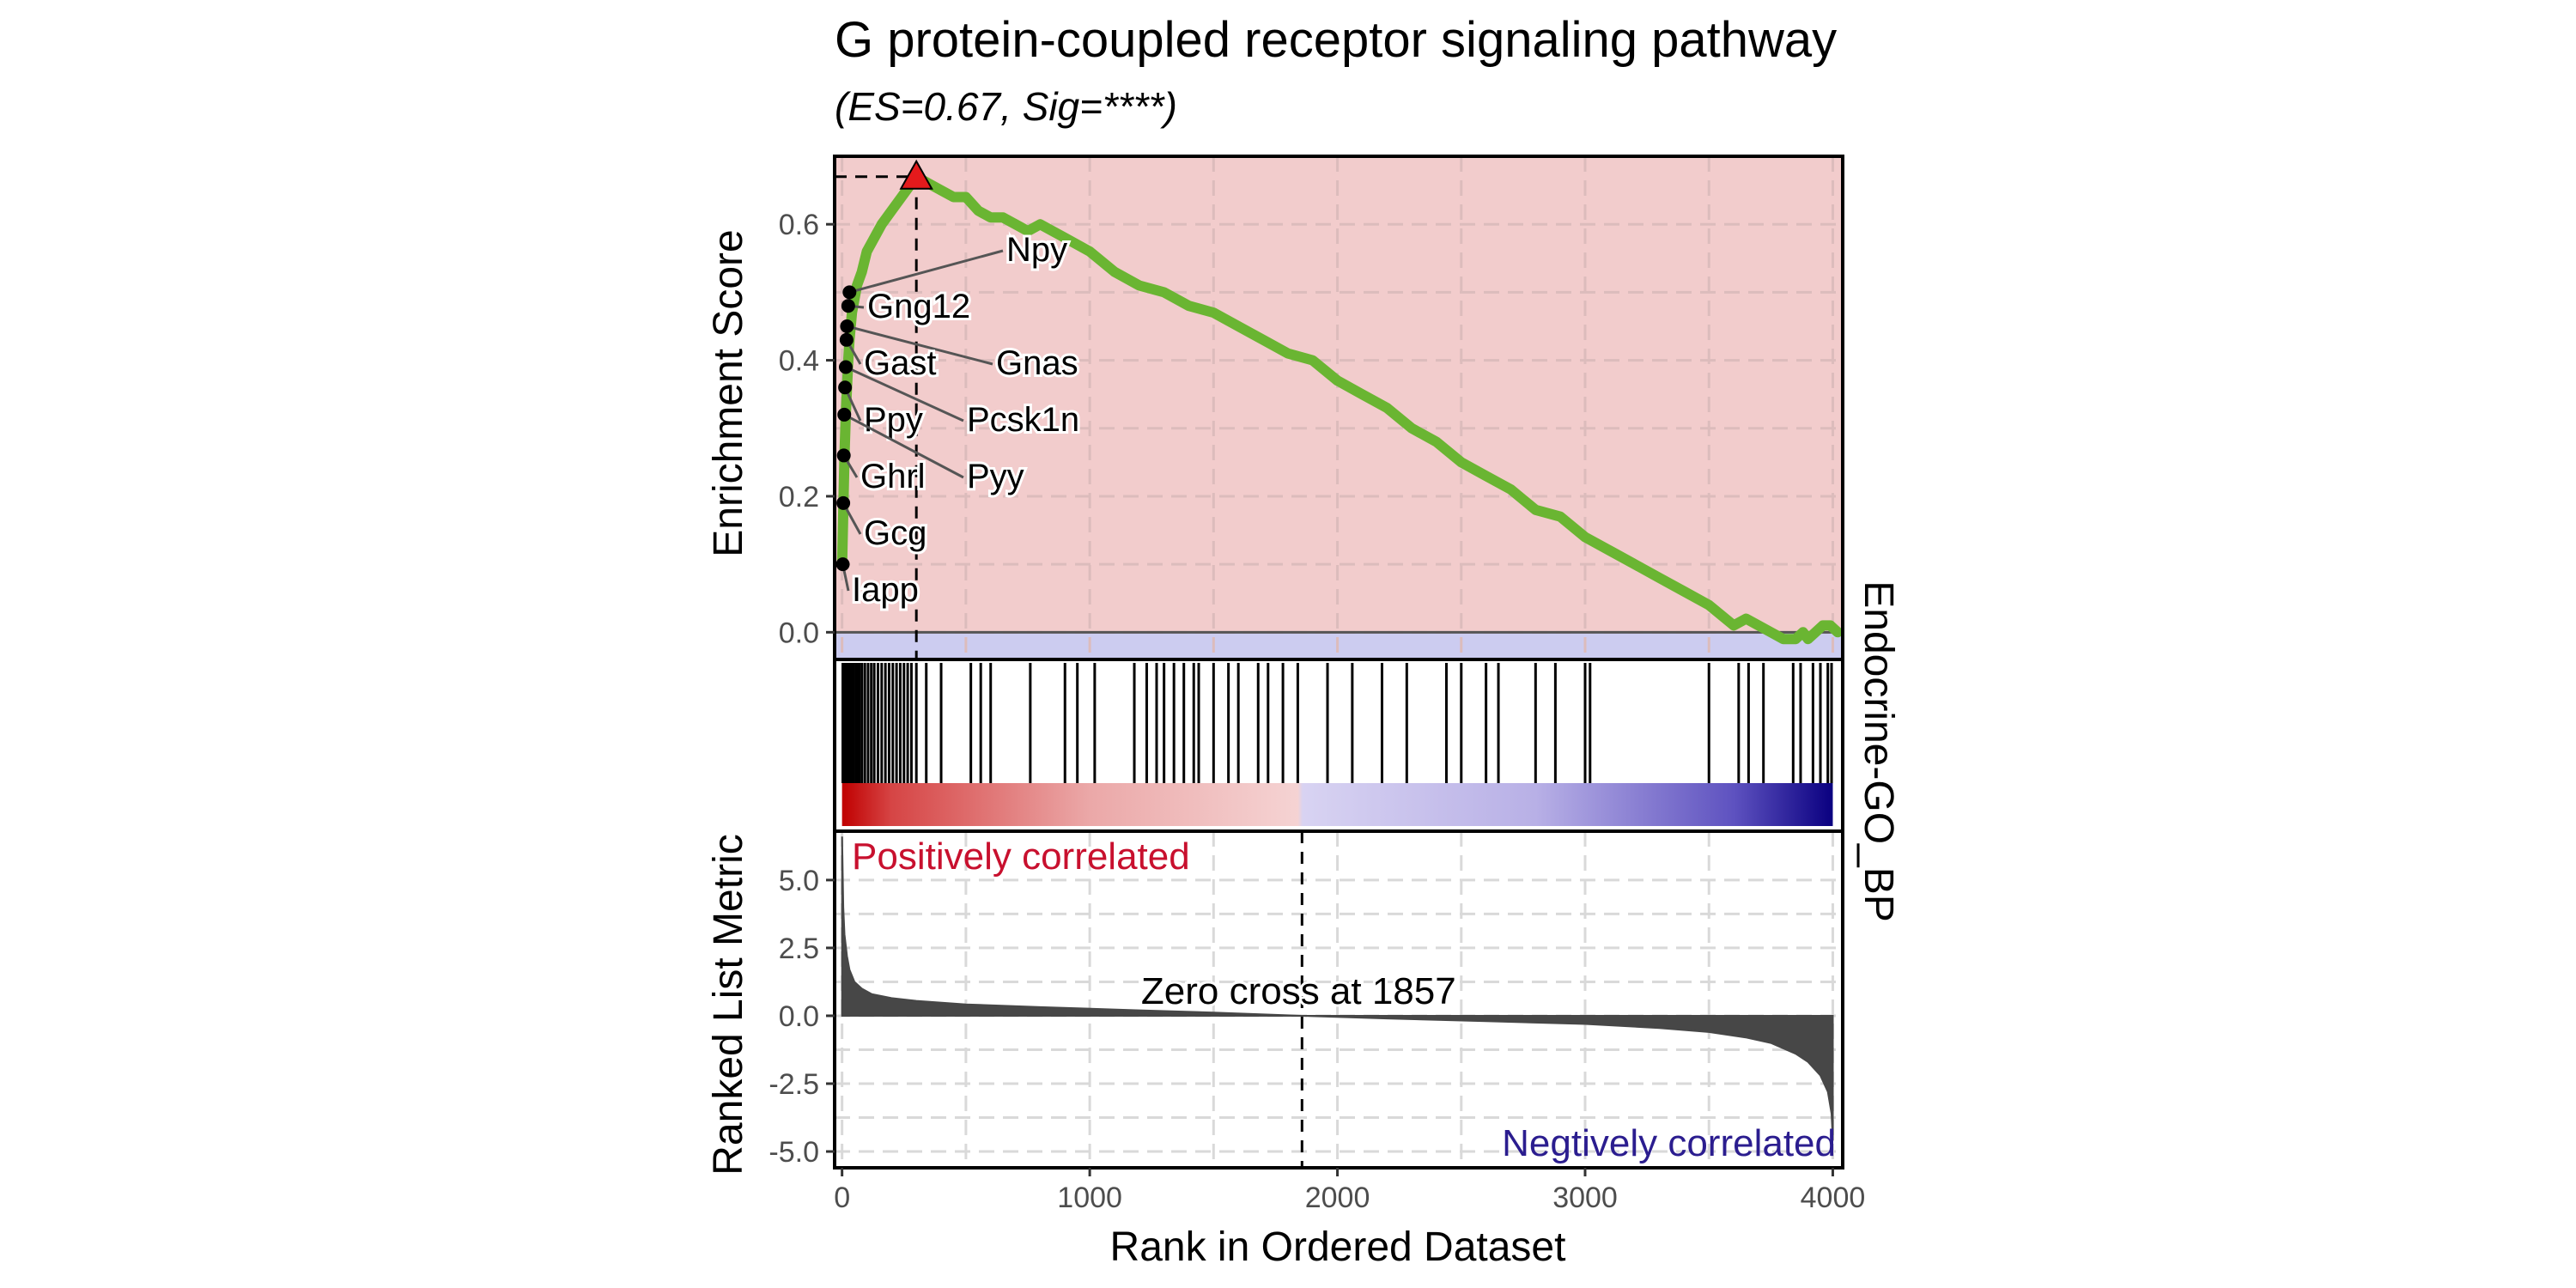 This screenshot has width=2576, height=1288. Describe the element at coordinates (845, 414) in the screenshot. I see `gene-point-pyy` at that location.